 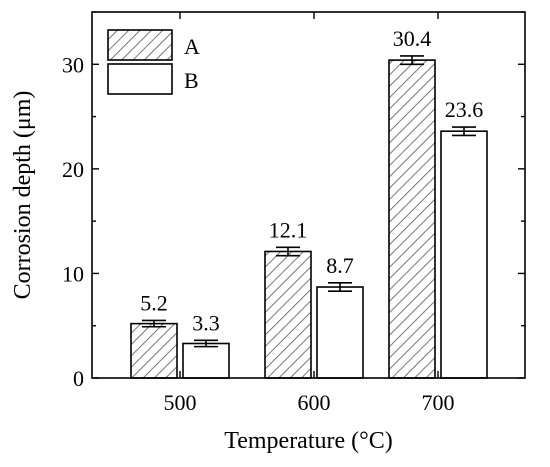 What do you see at coordinates (78, 378) in the screenshot?
I see `y-tick-label: 0` at bounding box center [78, 378].